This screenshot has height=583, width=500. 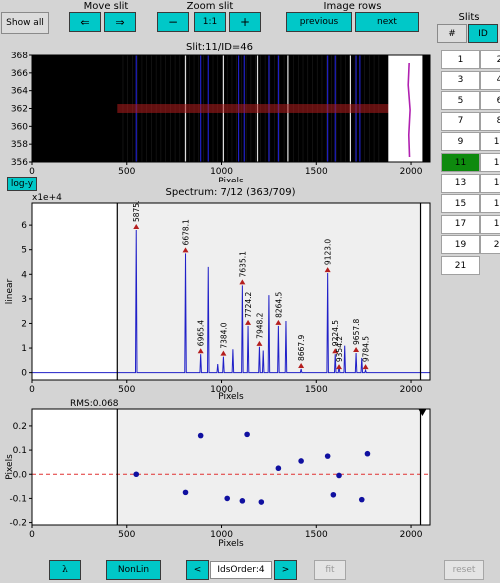 What do you see at coordinates (24, 275) in the screenshot?
I see `spectrum-y-tick-label: 4` at bounding box center [24, 275].